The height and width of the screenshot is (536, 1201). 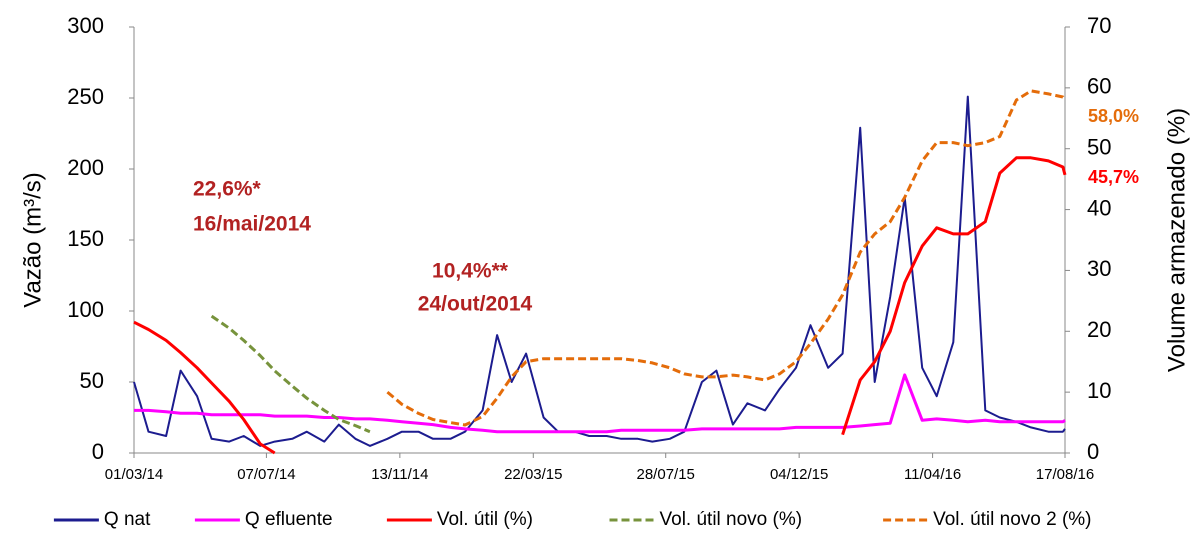 I want to click on y2-tick-label: 10, so click(x=1099, y=390).